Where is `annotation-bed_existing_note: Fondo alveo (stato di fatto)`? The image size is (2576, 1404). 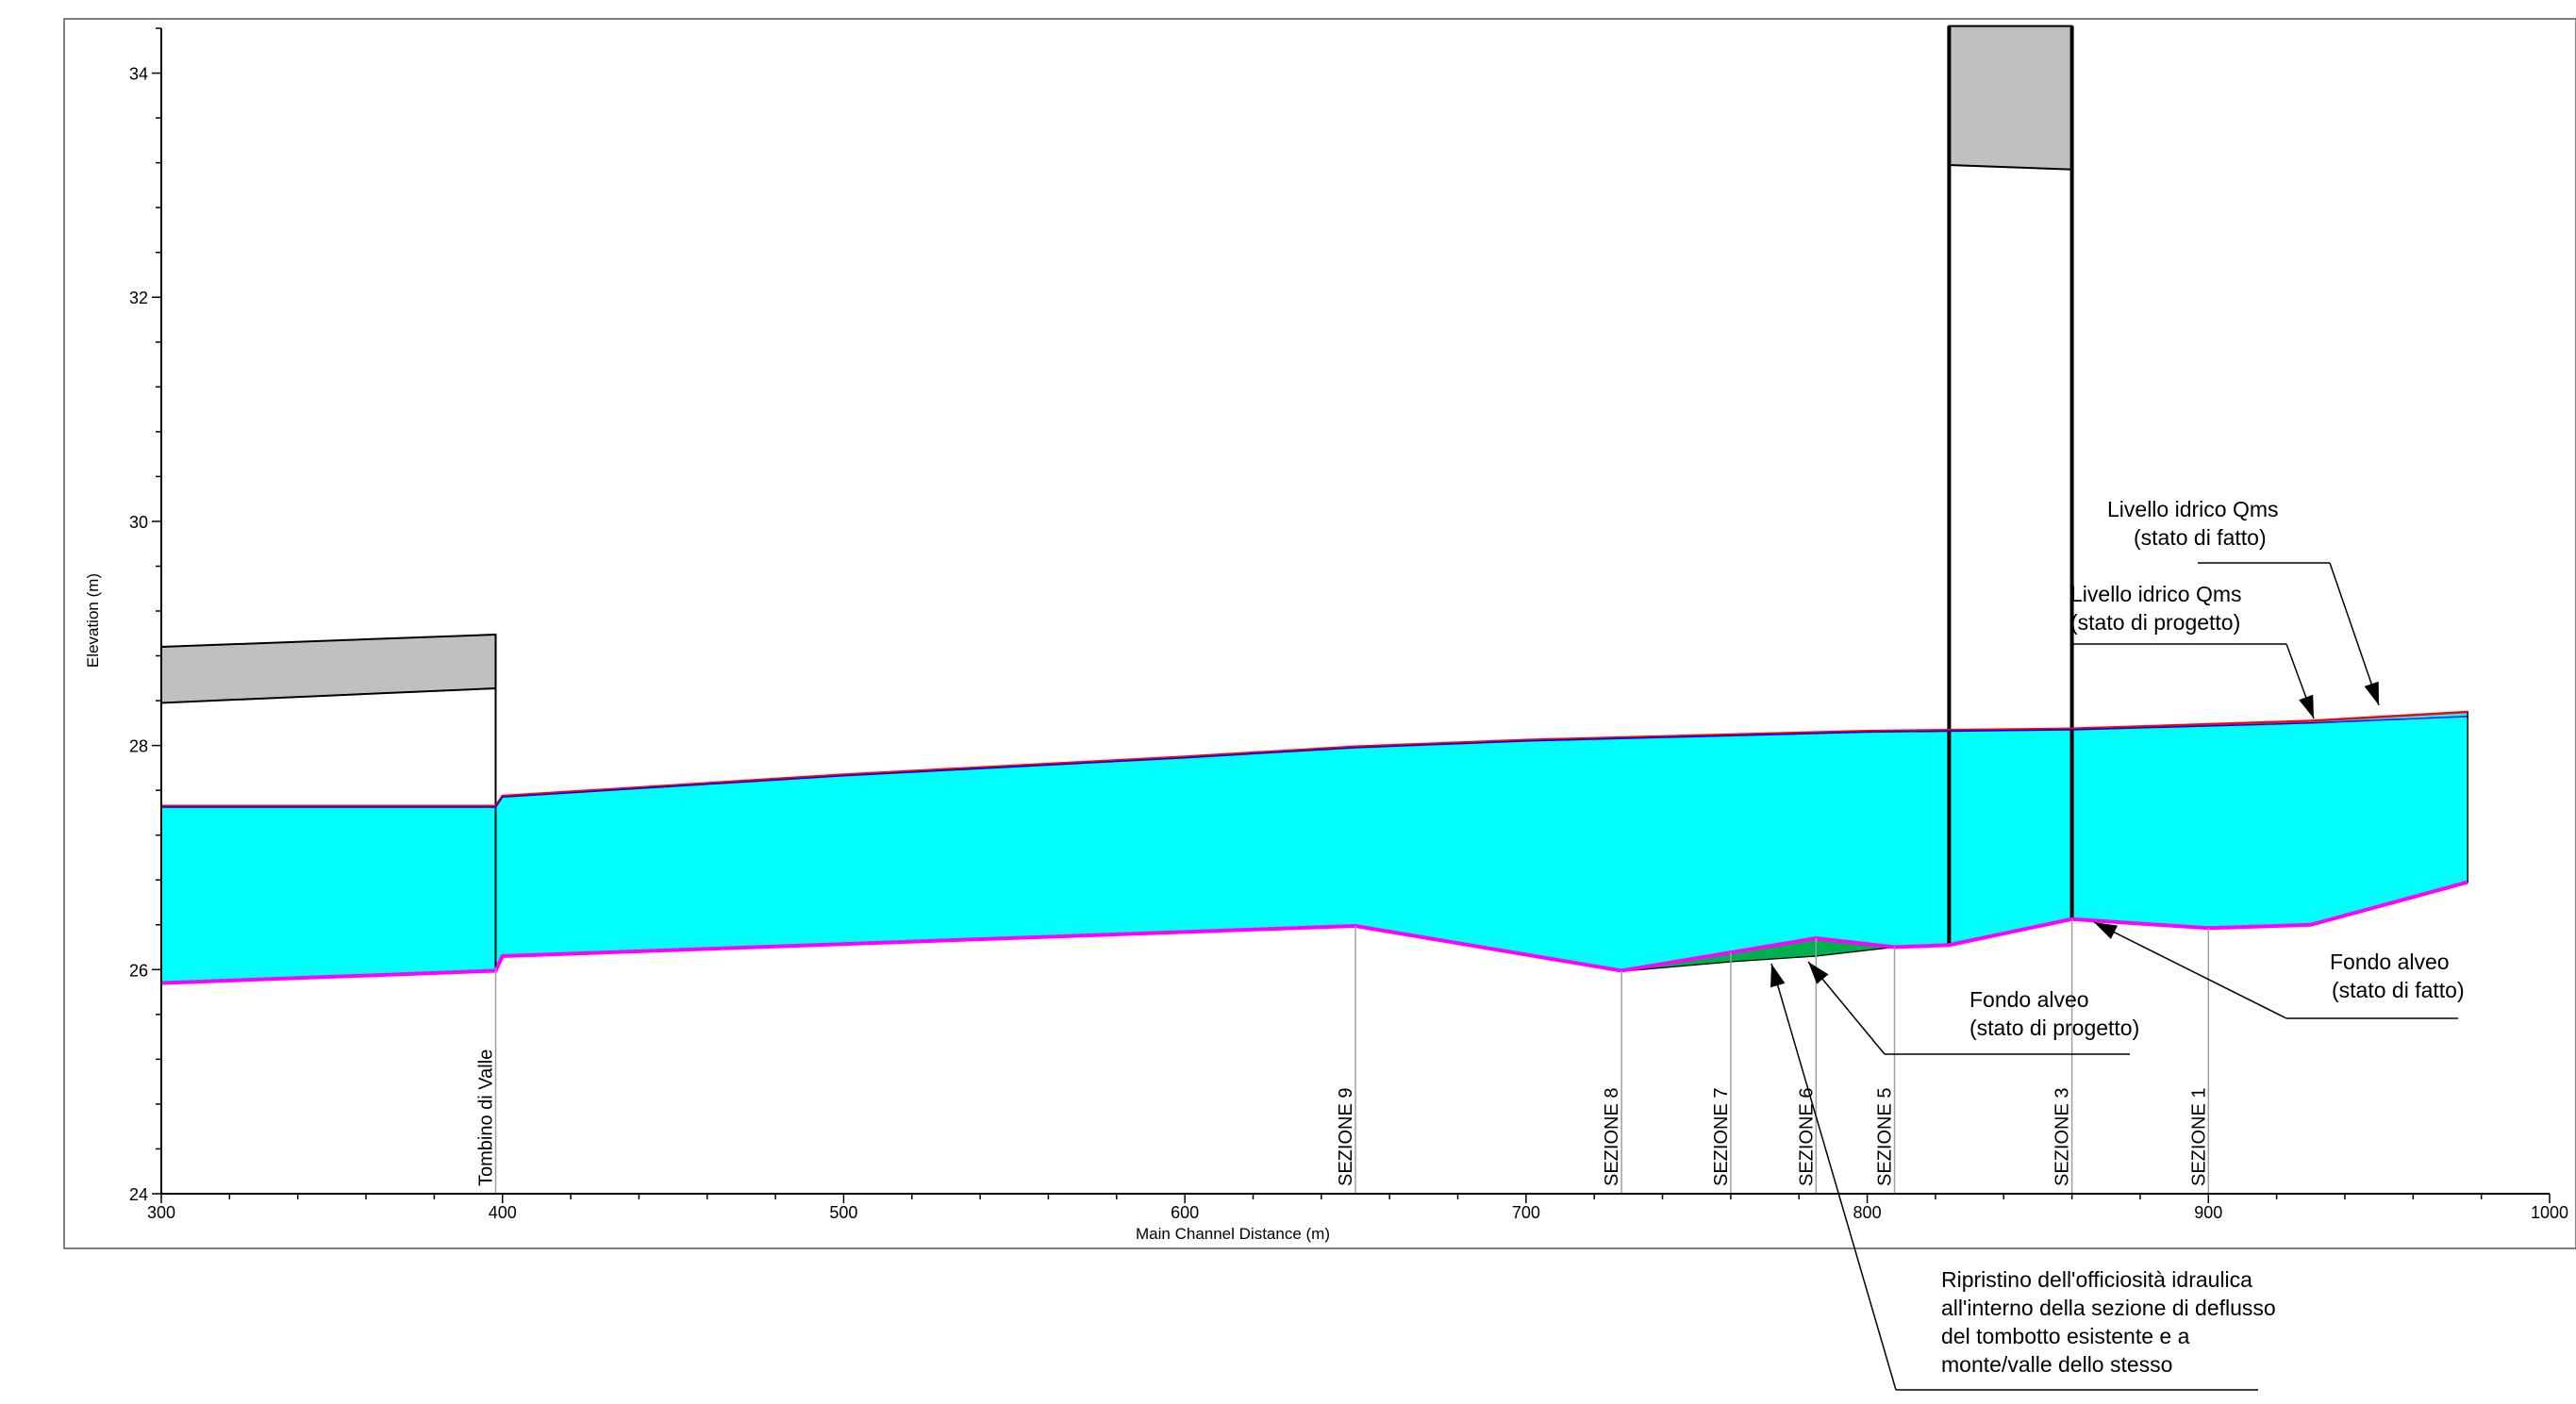
annotation-bed_existing_note: Fondo alveo (stato di fatto) is located at coordinates (2279, 970).